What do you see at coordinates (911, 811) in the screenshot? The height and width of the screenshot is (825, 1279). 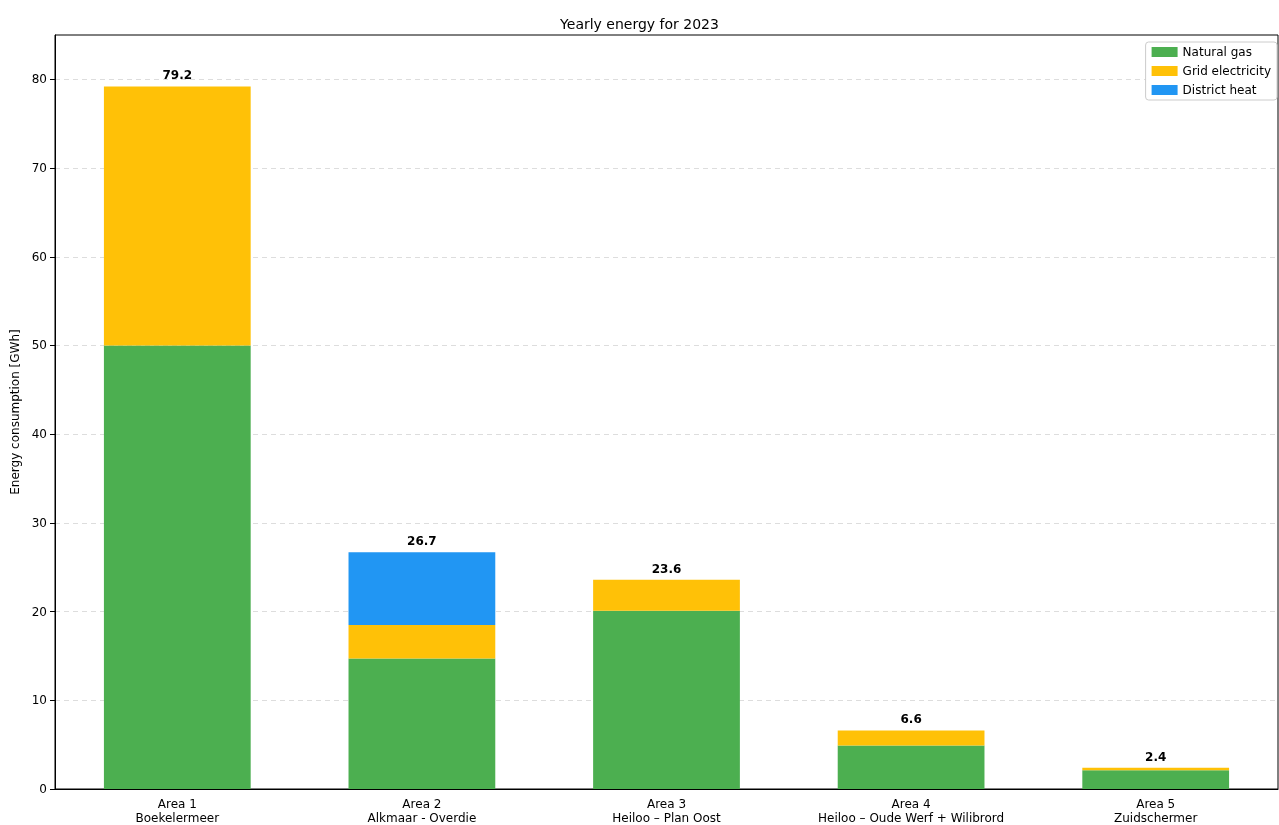 I see `x-tick-label: Area 4 Heiloo – Oude Werf + Wilibrord` at bounding box center [911, 811].